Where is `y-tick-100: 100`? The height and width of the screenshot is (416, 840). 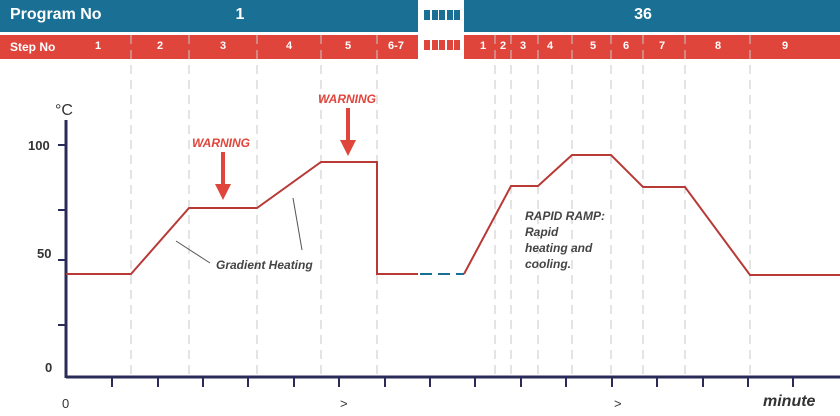 y-tick-100: 100 is located at coordinates (39, 145).